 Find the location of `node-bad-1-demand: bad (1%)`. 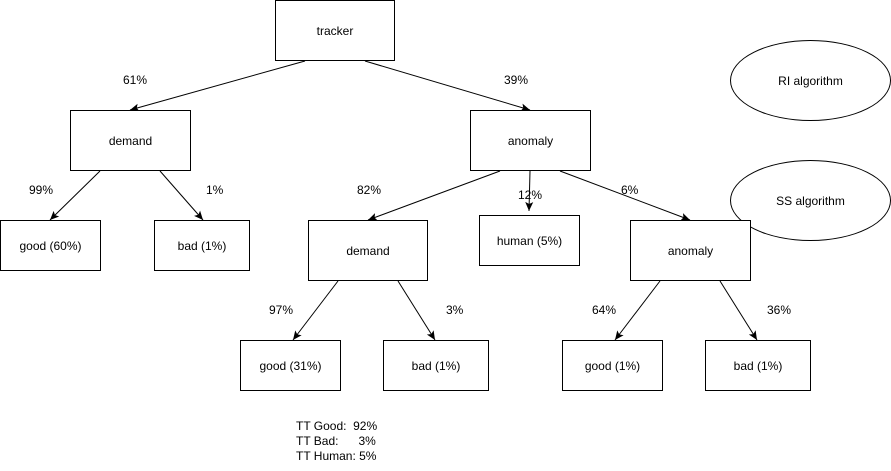

node-bad-1-demand: bad (1%) is located at coordinates (436, 365).